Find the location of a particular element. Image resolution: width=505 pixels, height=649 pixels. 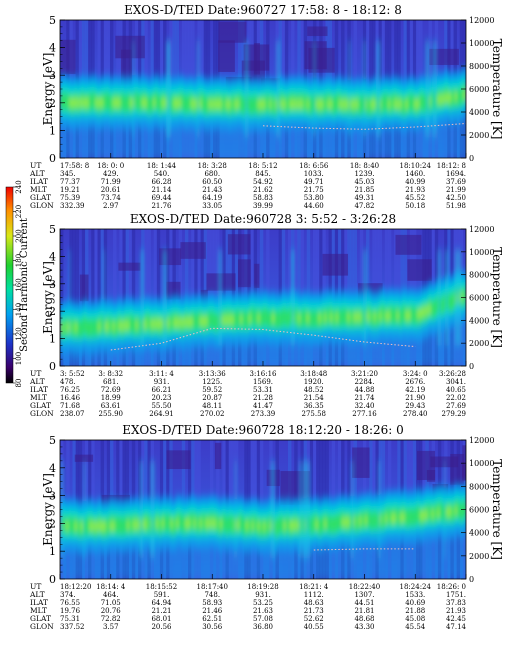

row-value: 50.18 is located at coordinates (415, 206).